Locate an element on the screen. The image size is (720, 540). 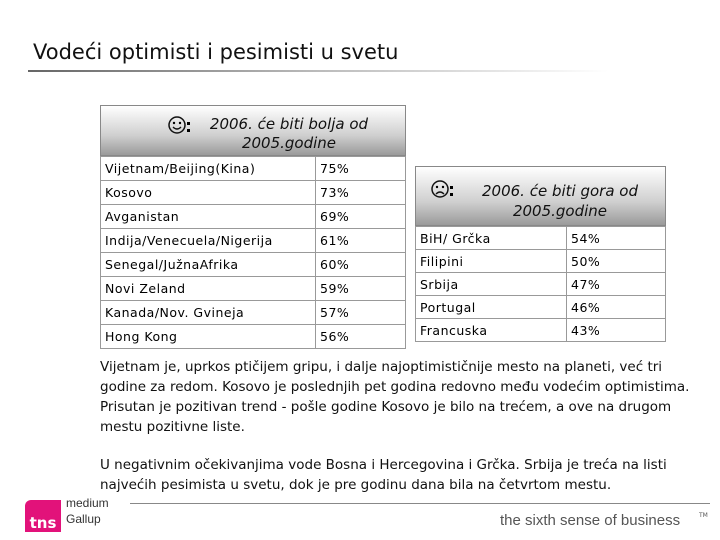
percent-cell: 56% is located at coordinates (360, 336).